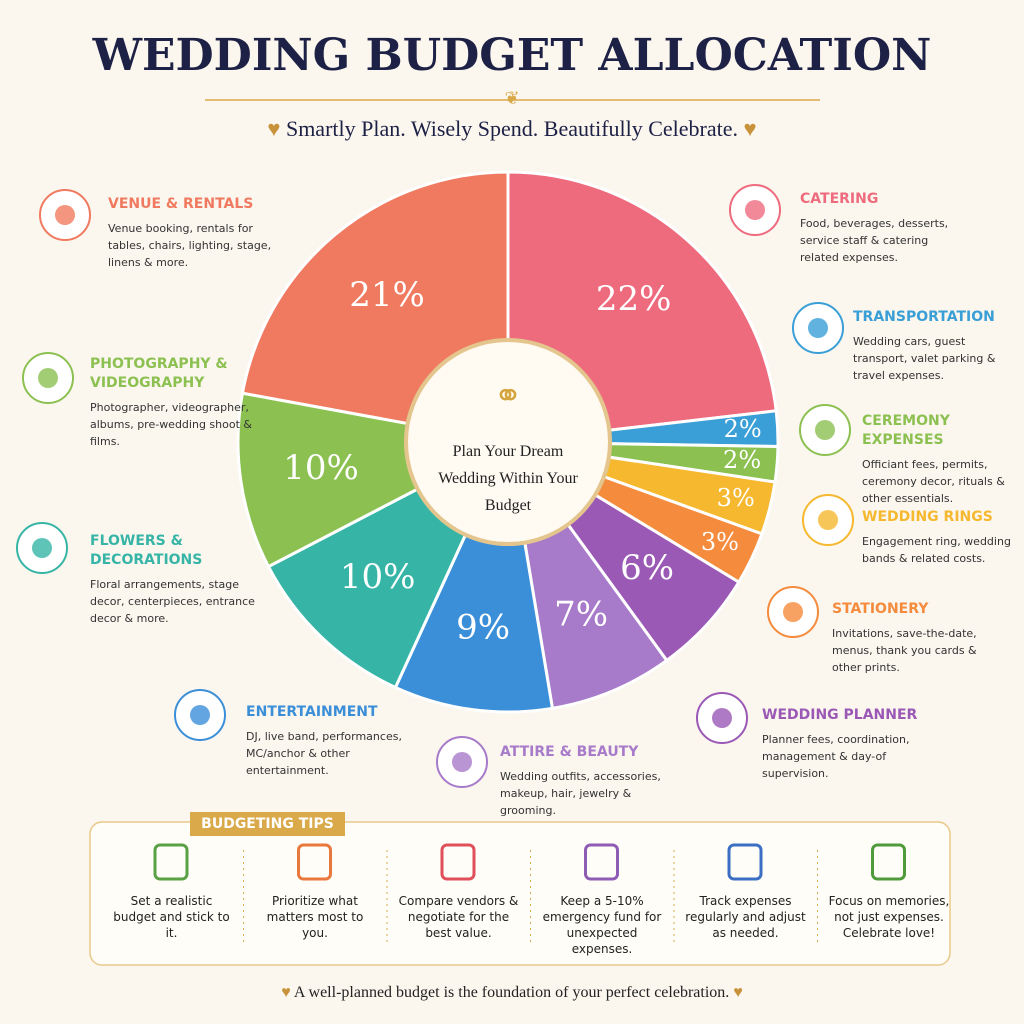 The image size is (1024, 1024). I want to click on callout-title: WEDDING PLANNER, so click(840, 715).